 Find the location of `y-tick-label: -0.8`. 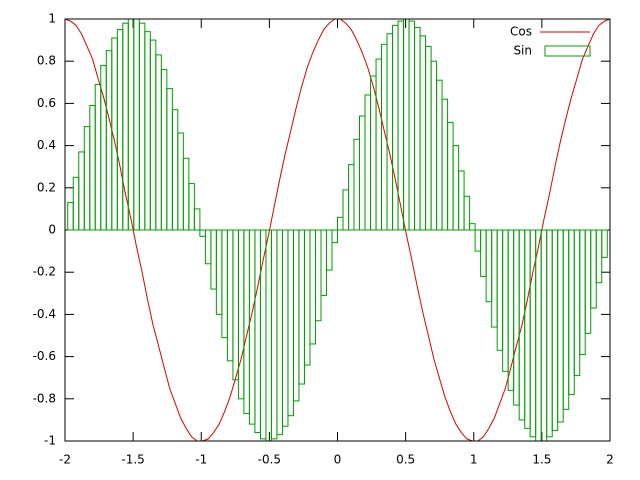

y-tick-label: -0.8 is located at coordinates (44, 398).